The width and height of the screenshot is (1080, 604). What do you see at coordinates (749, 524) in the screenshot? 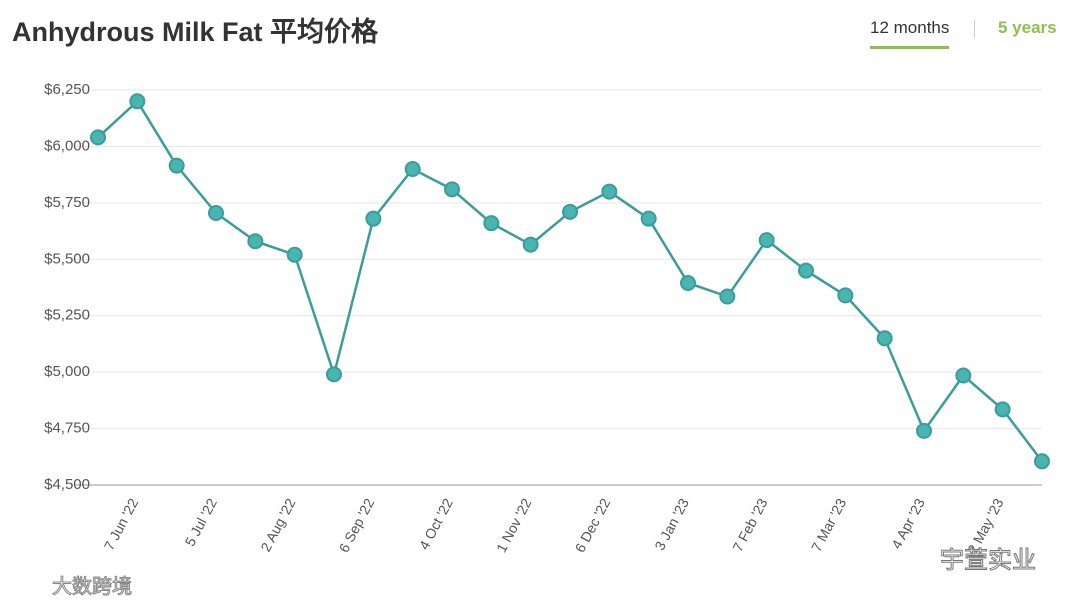
I see `x-tick-label: 7 Feb '23` at bounding box center [749, 524].